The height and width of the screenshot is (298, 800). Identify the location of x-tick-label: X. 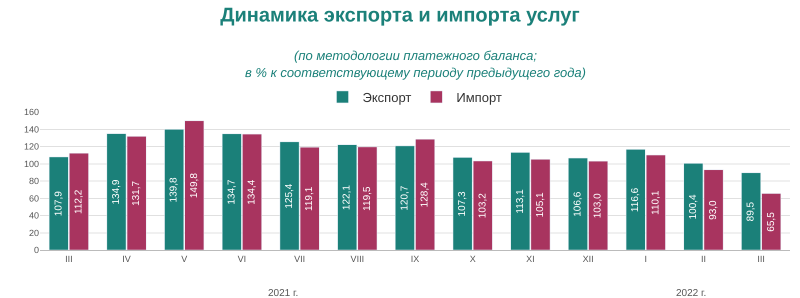
(473, 259).